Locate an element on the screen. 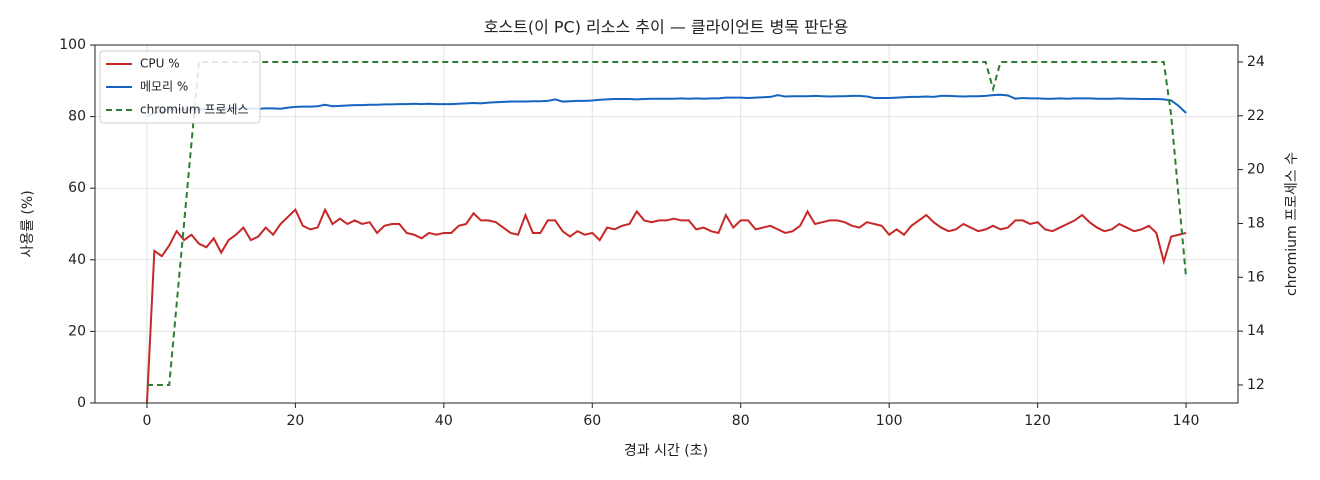 Image resolution: width=1320 pixels, height=480 pixels. y2-tick-label: 14 is located at coordinates (1256, 331).